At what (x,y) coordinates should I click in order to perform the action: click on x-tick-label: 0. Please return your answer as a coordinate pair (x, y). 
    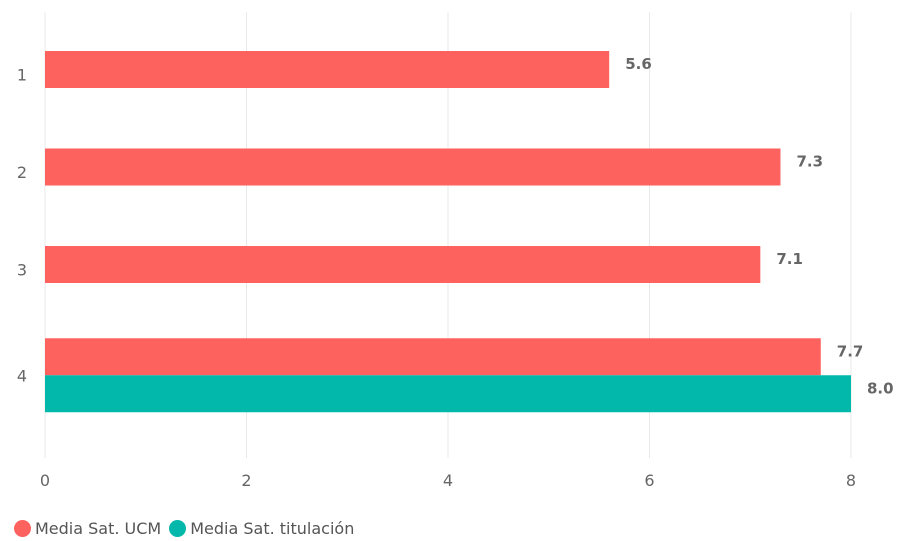
    Looking at the image, I should click on (45, 480).